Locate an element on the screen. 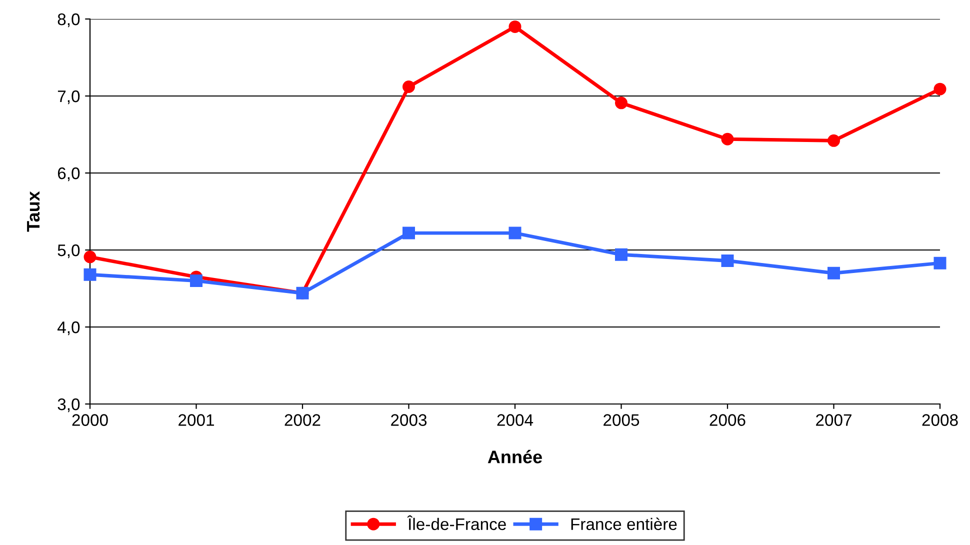  x-tick-label: 2000 is located at coordinates (90, 420).